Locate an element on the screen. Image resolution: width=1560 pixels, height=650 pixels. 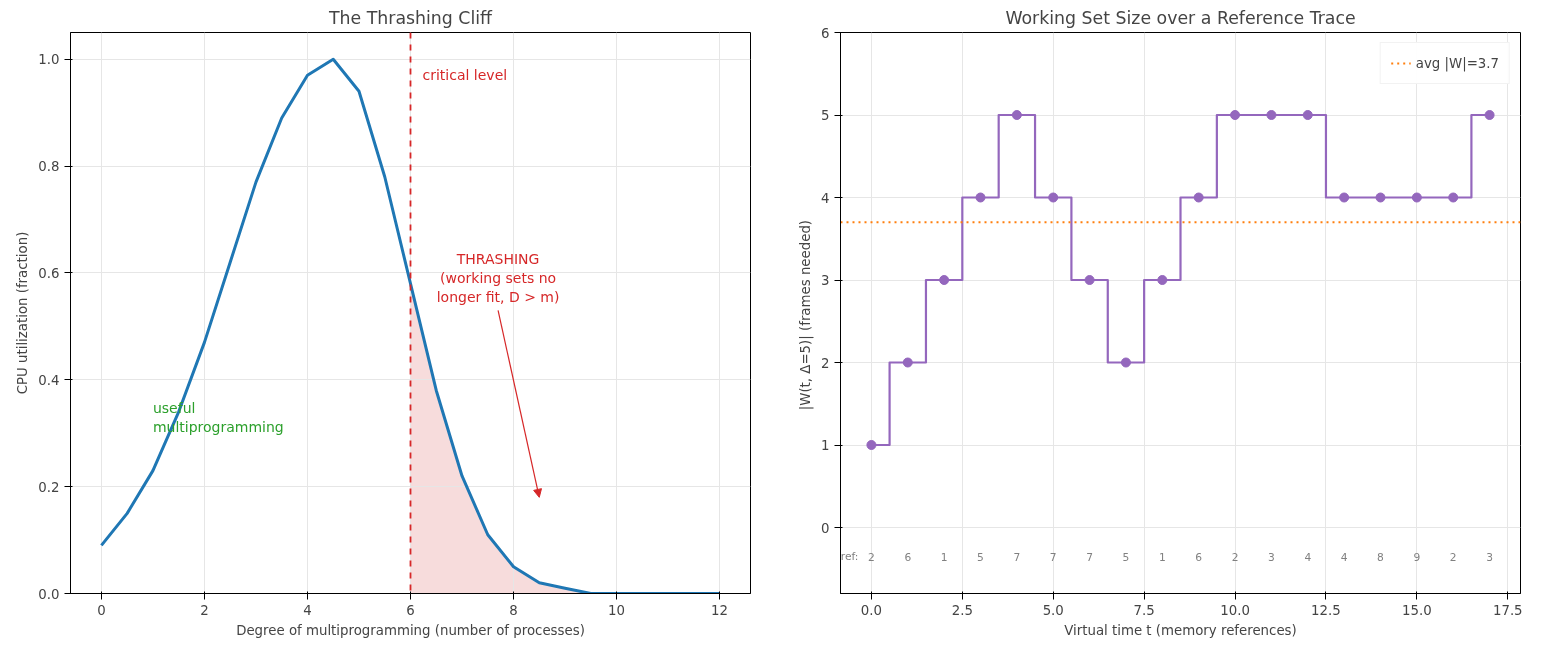
y-tick-label: 0.8 is located at coordinates (49, 167).